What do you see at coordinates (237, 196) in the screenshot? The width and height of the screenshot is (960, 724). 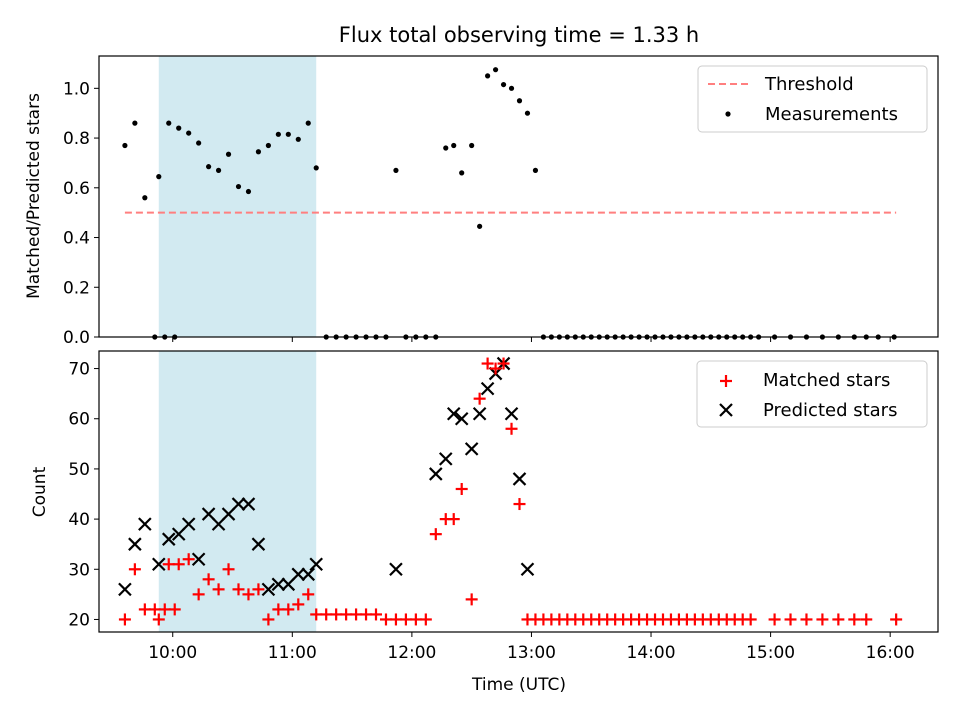 I see `observing-window-span` at bounding box center [237, 196].